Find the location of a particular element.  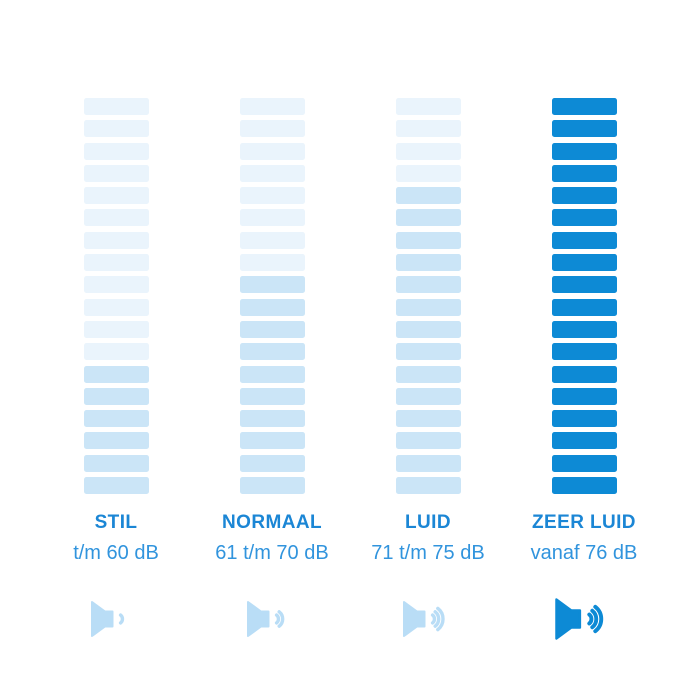

level-title: ZEER LUID is located at coordinates (584, 523).